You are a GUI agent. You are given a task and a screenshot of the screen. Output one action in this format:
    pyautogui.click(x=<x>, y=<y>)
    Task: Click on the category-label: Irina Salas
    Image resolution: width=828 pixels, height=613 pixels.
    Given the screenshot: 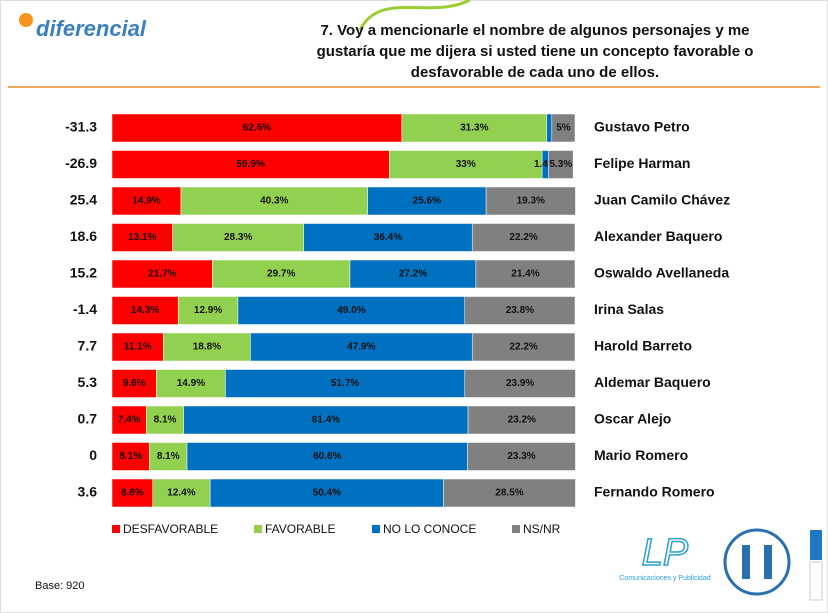 What is the action you would take?
    pyautogui.click(x=629, y=309)
    